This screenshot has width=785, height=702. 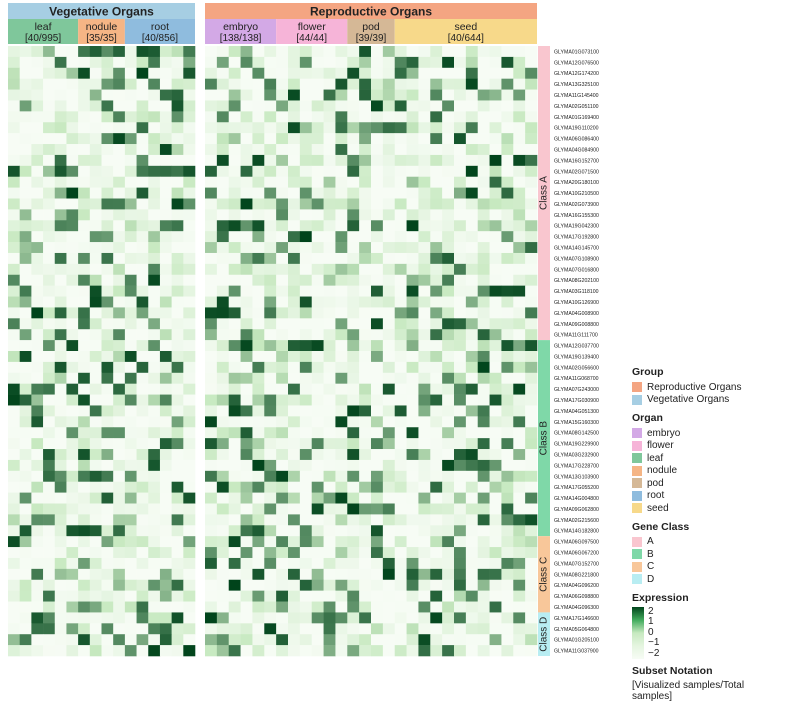 I want to click on legend-swatch, so click(x=637, y=470).